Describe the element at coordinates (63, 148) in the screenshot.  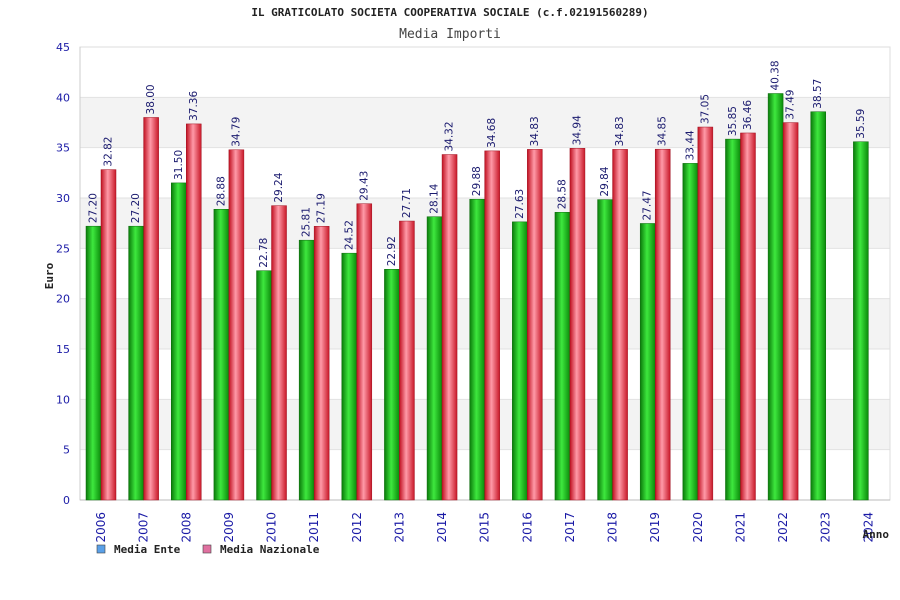
I see `y-tick-label: 35` at that location.